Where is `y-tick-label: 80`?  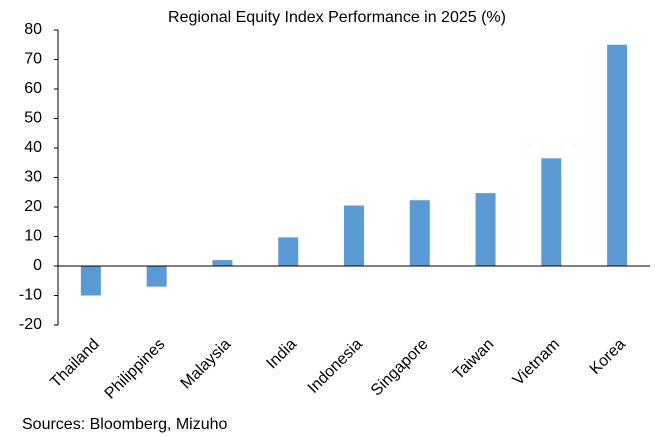
y-tick-label: 80 is located at coordinates (33, 29).